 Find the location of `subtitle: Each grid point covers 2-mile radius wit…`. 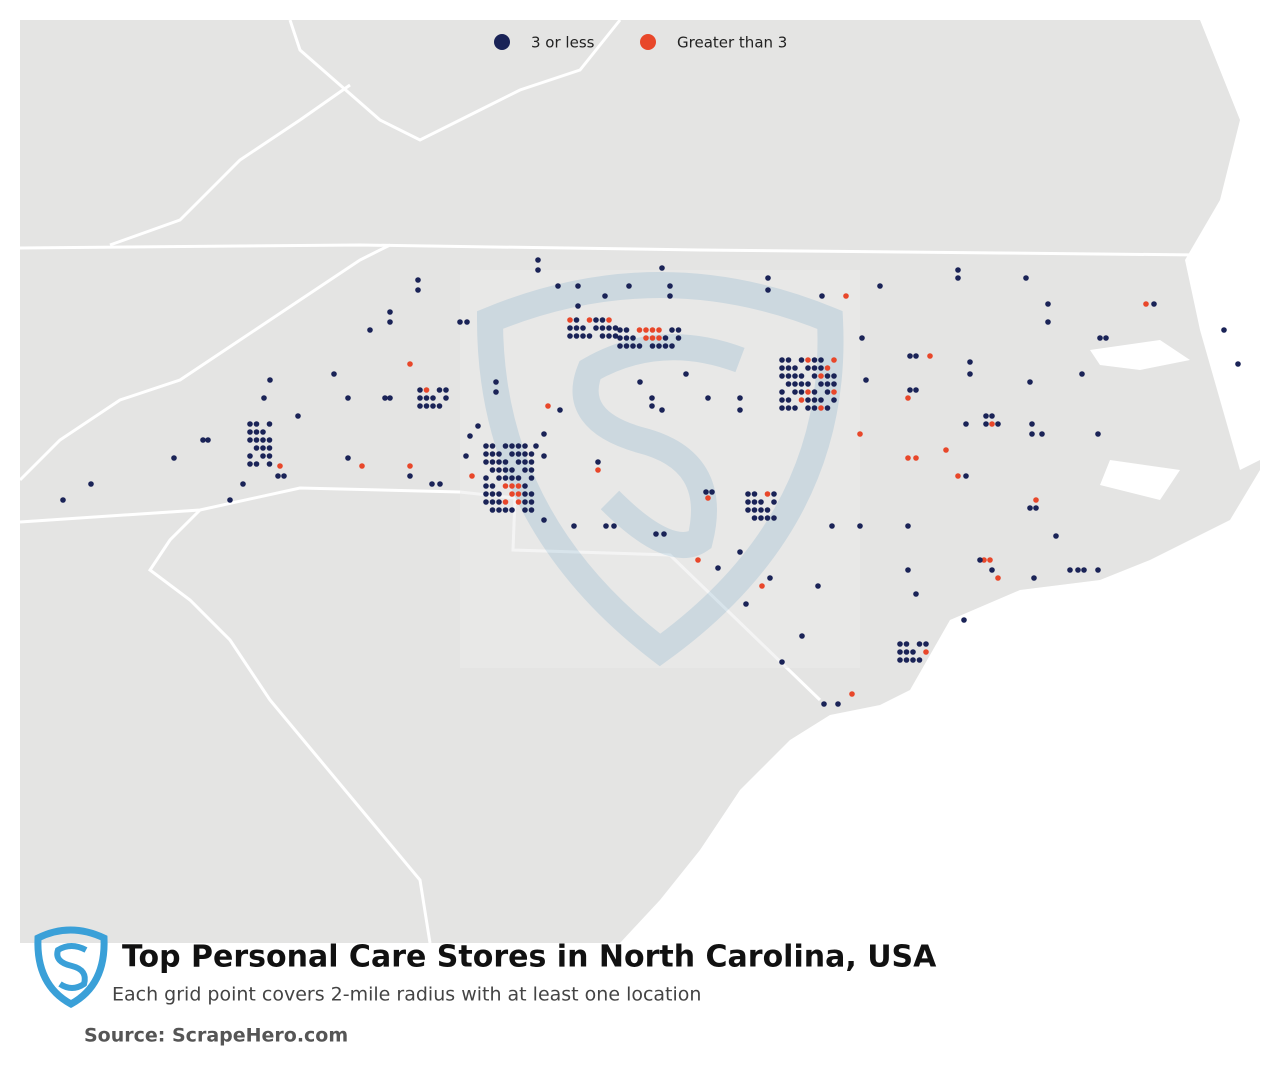

subtitle: Each grid point covers 2-mile radius wit… is located at coordinates (406, 995).